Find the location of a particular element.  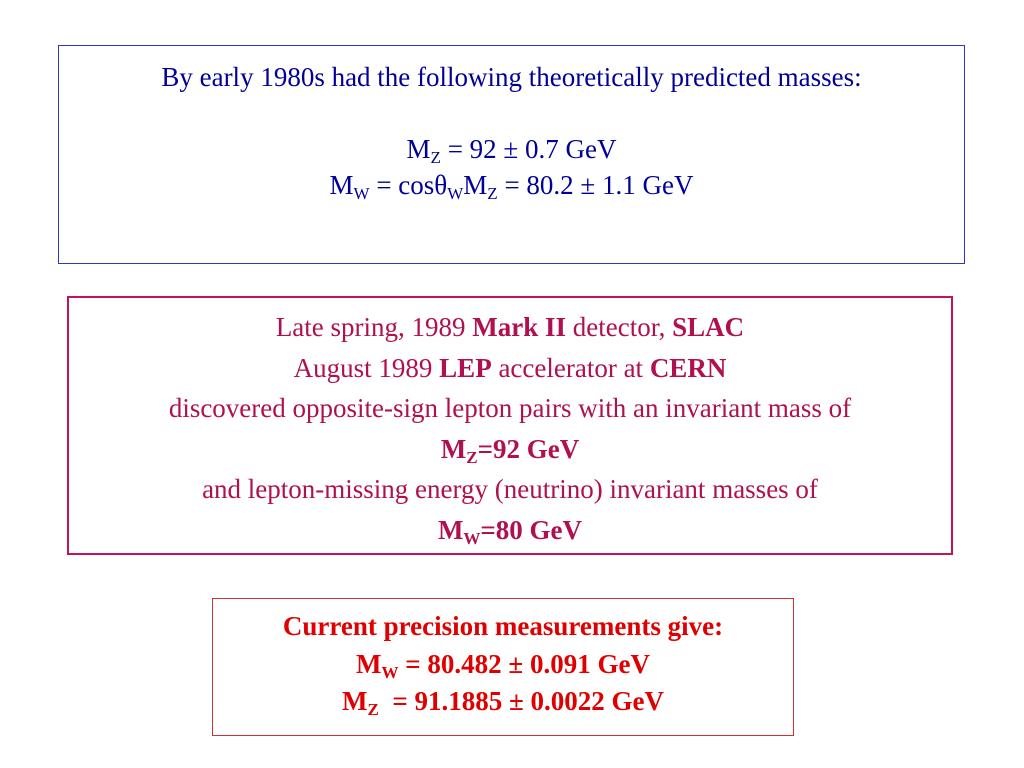

discovery-mw: MW=80 GeV is located at coordinates (510, 530).